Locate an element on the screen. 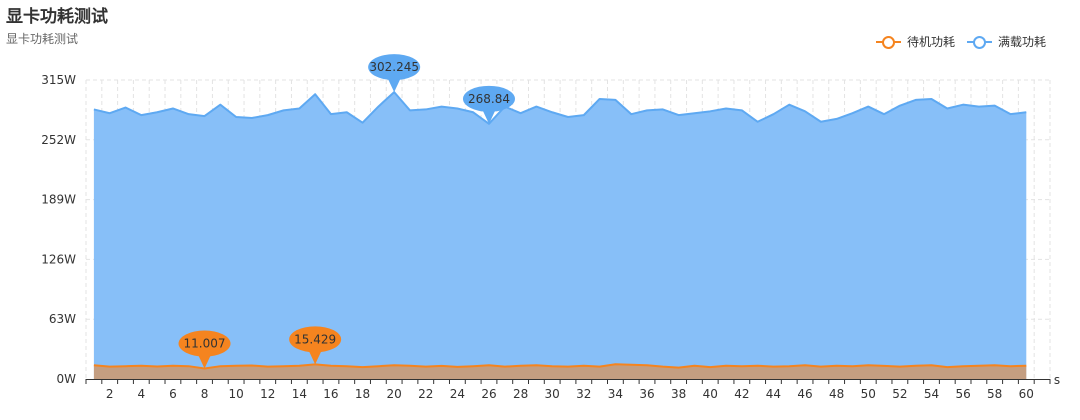 The height and width of the screenshot is (420, 1080). axes is located at coordinates (568, 381).